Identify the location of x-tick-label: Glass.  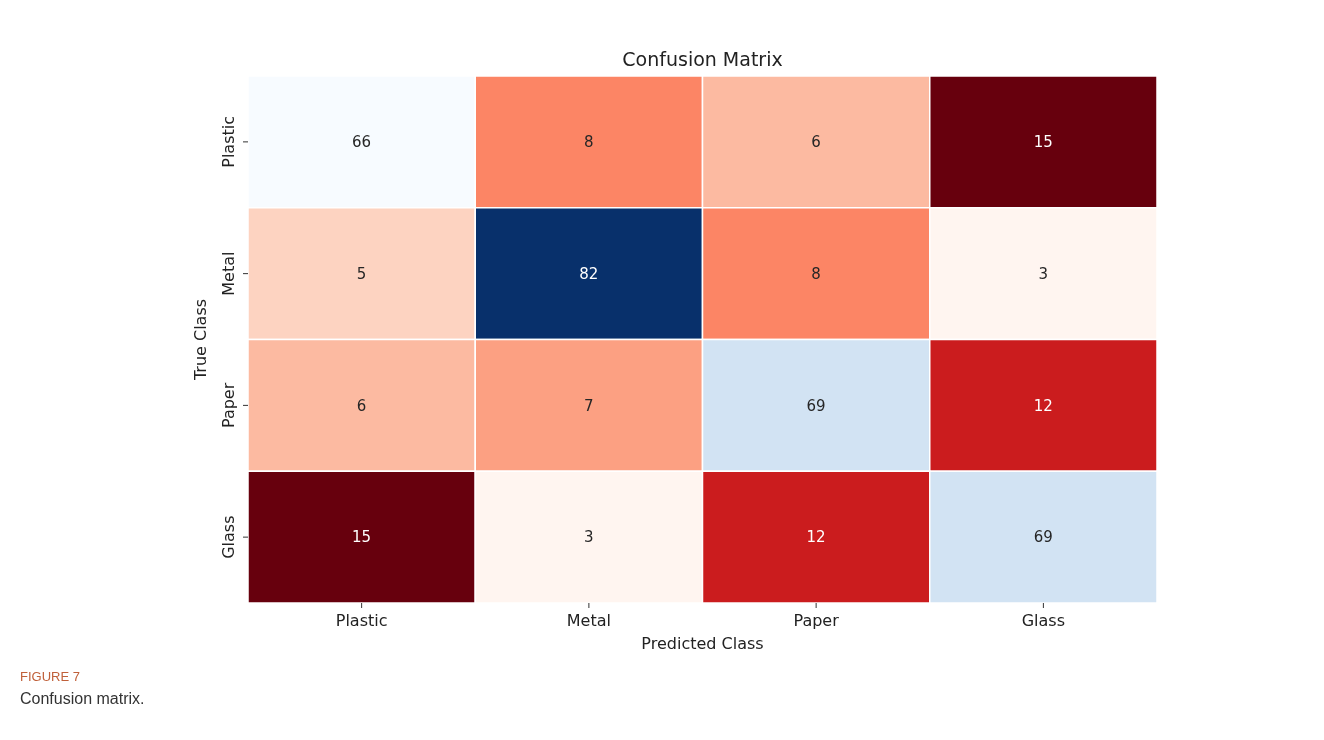
(1043, 620).